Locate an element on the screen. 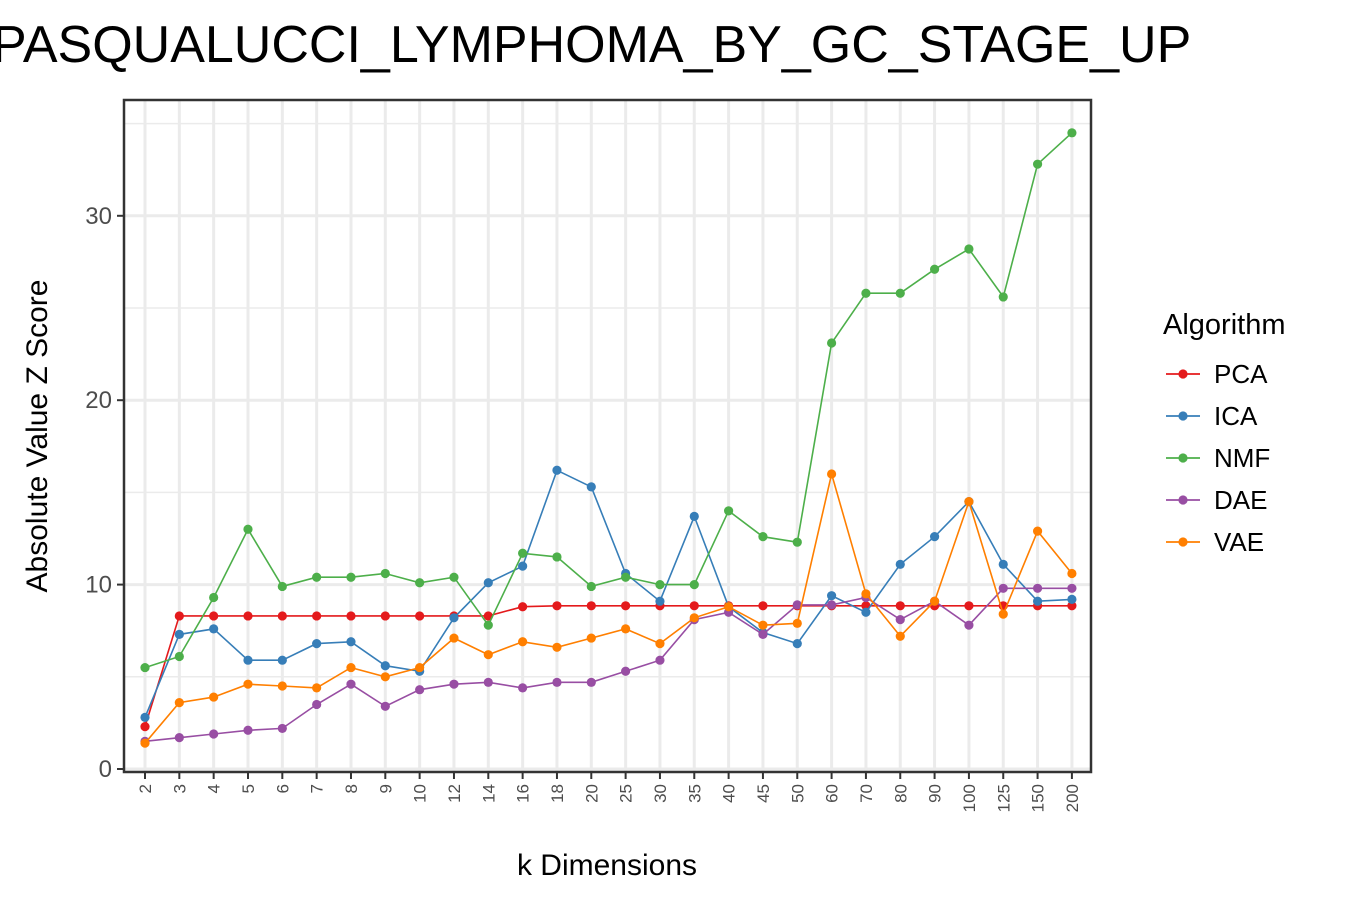 The width and height of the screenshot is (1350, 900). x-tick-label: 80 is located at coordinates (900, 793).